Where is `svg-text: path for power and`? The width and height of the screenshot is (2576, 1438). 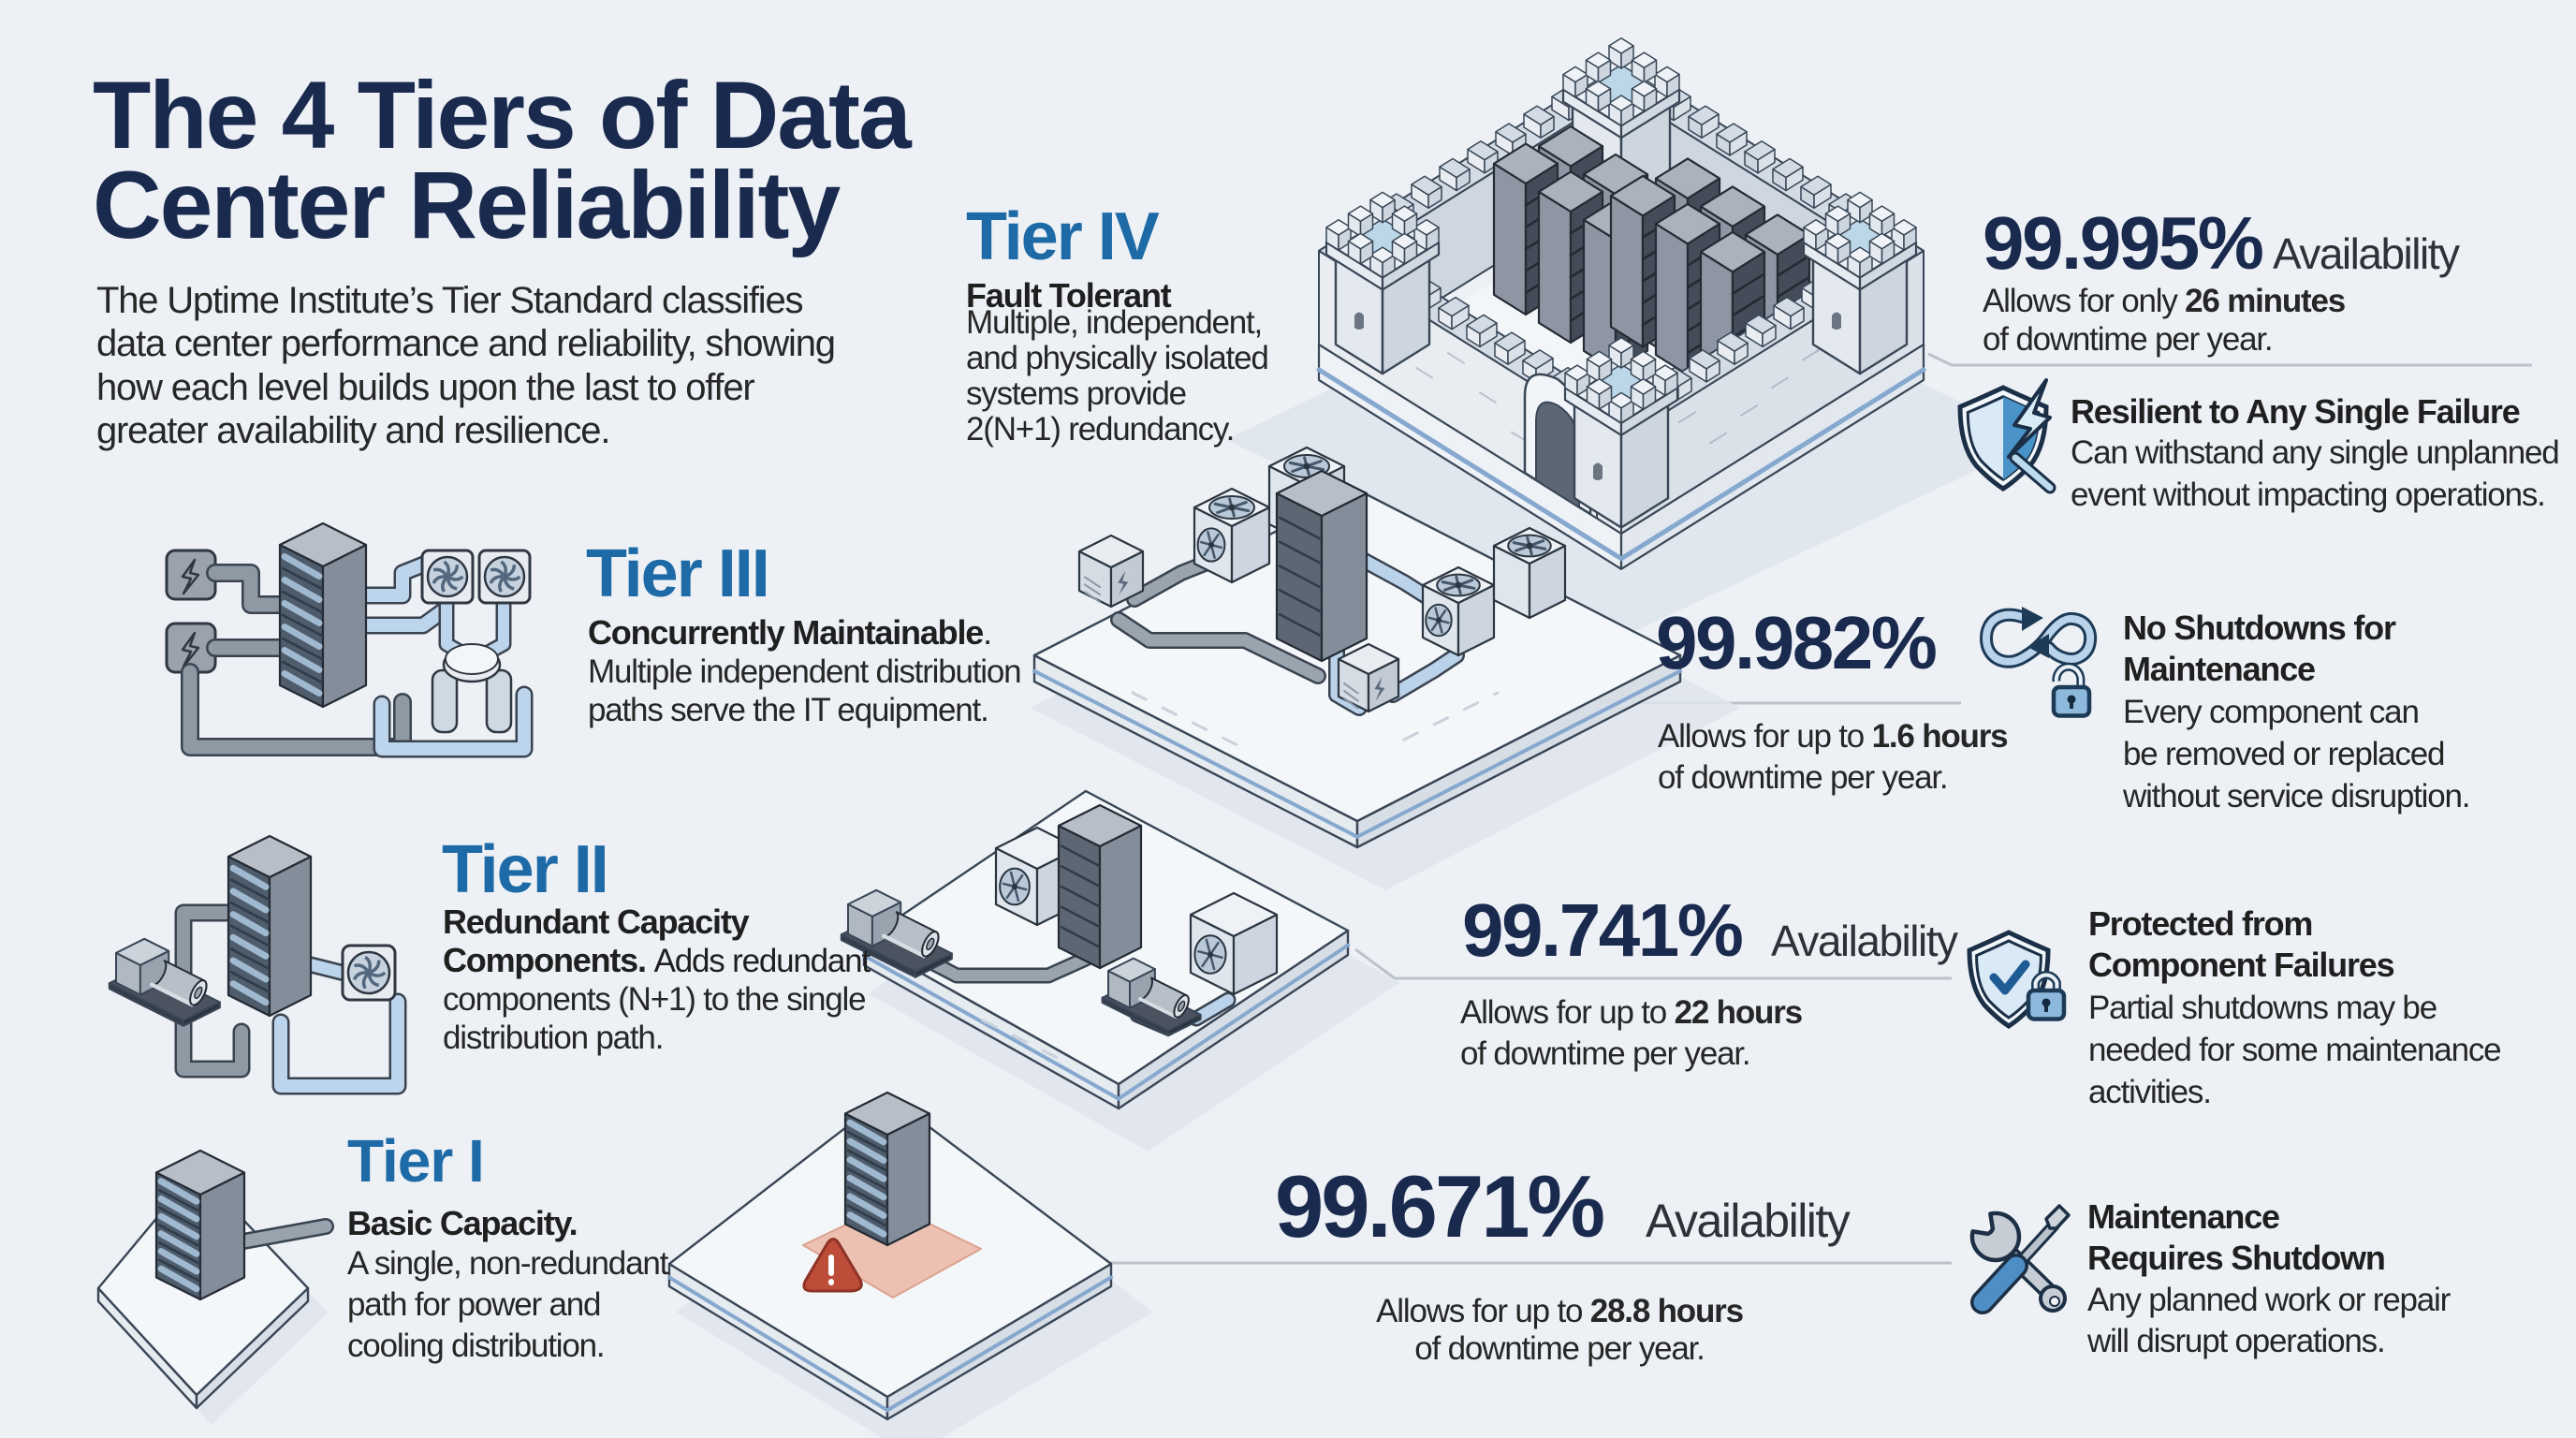
svg-text: path for power and is located at coordinates (473, 1304).